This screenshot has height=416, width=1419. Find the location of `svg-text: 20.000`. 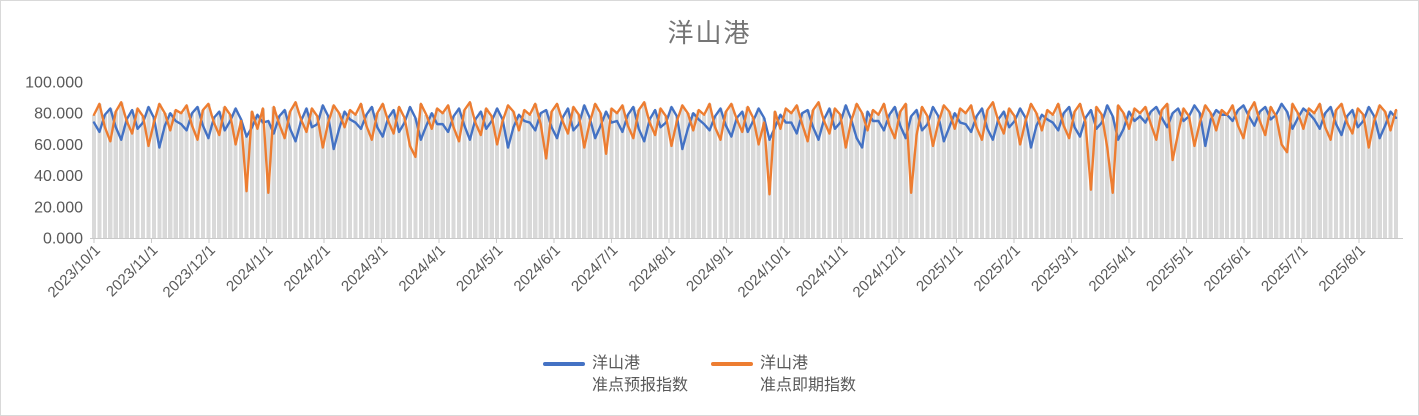

svg-text: 20.000 is located at coordinates (58, 207).